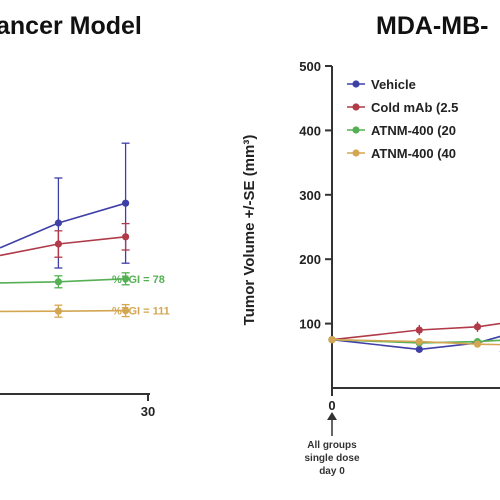  What do you see at coordinates (332, 445) in the screenshot?
I see `dose-note-line-1: All groups` at bounding box center [332, 445].